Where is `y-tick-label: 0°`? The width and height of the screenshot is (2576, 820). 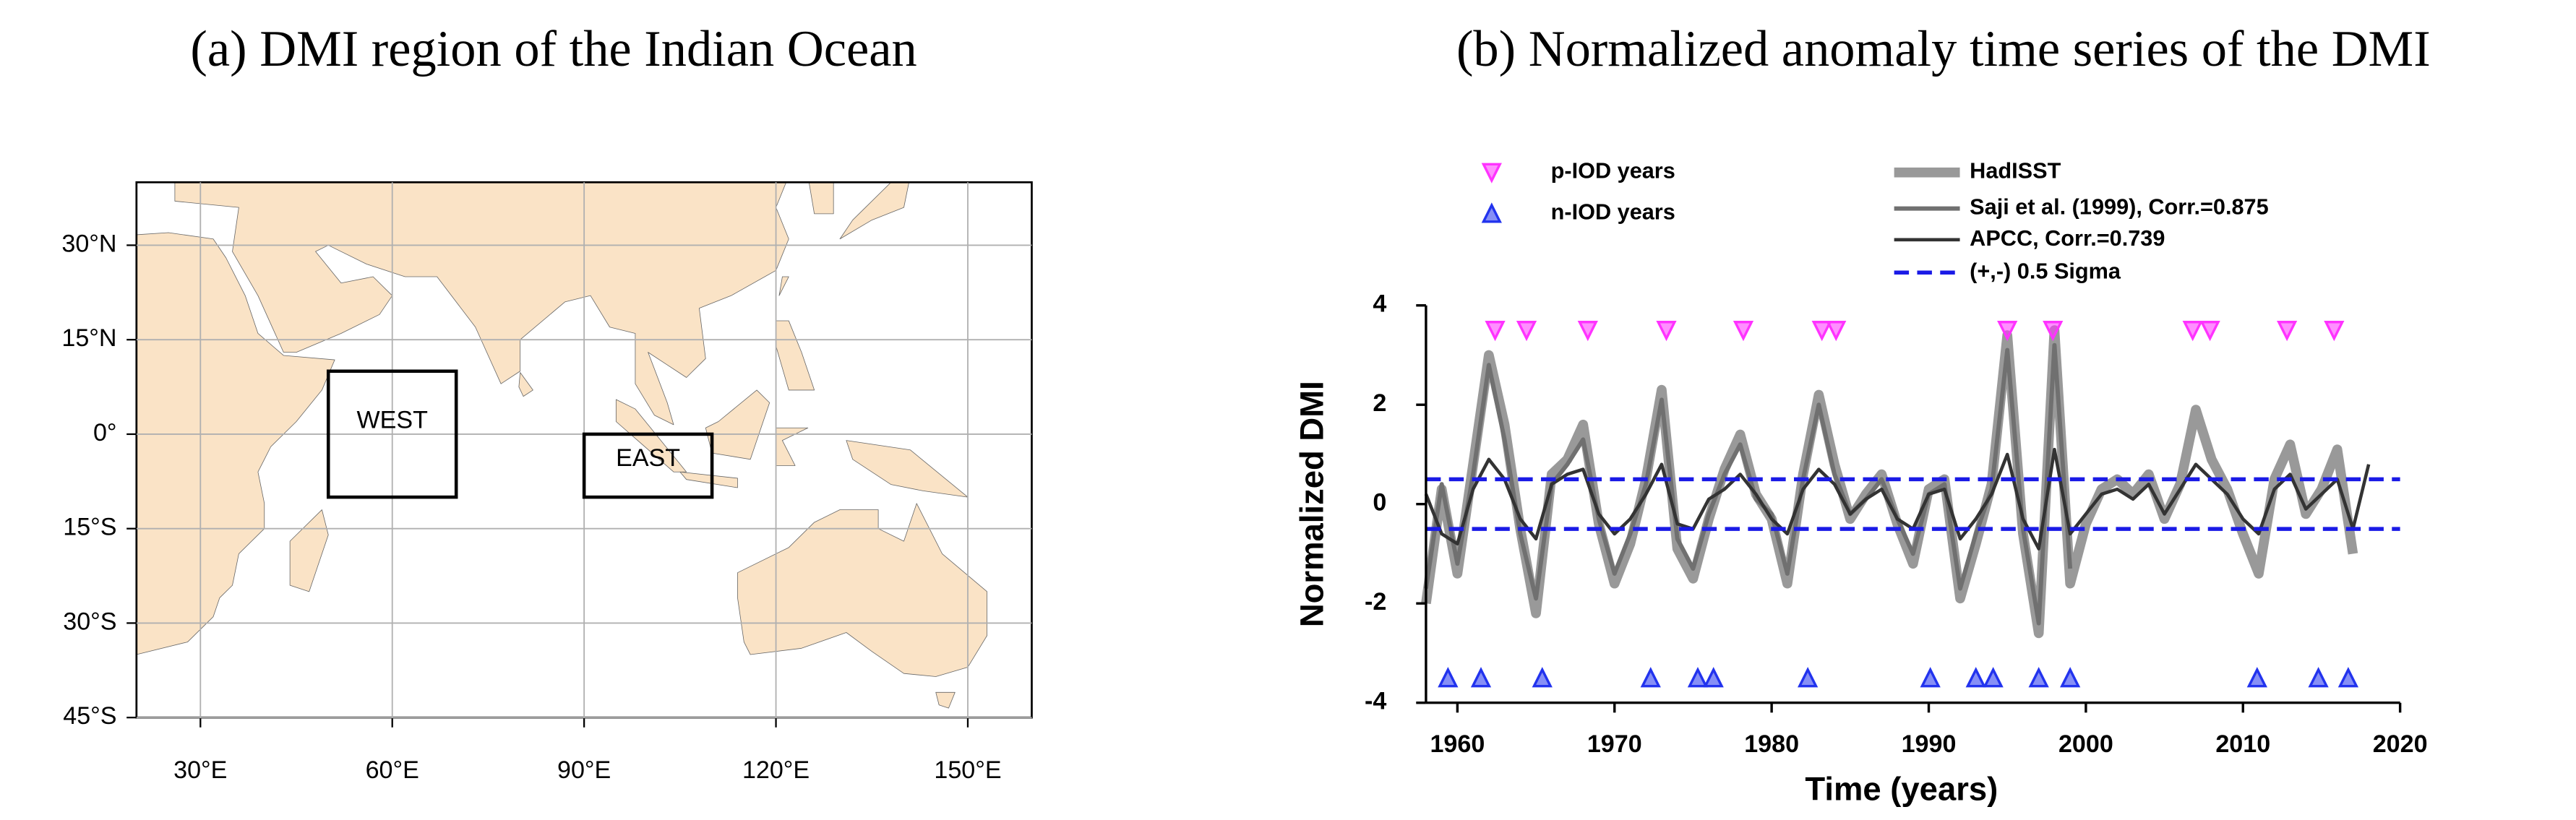 y-tick-label: 0° is located at coordinates (105, 432).